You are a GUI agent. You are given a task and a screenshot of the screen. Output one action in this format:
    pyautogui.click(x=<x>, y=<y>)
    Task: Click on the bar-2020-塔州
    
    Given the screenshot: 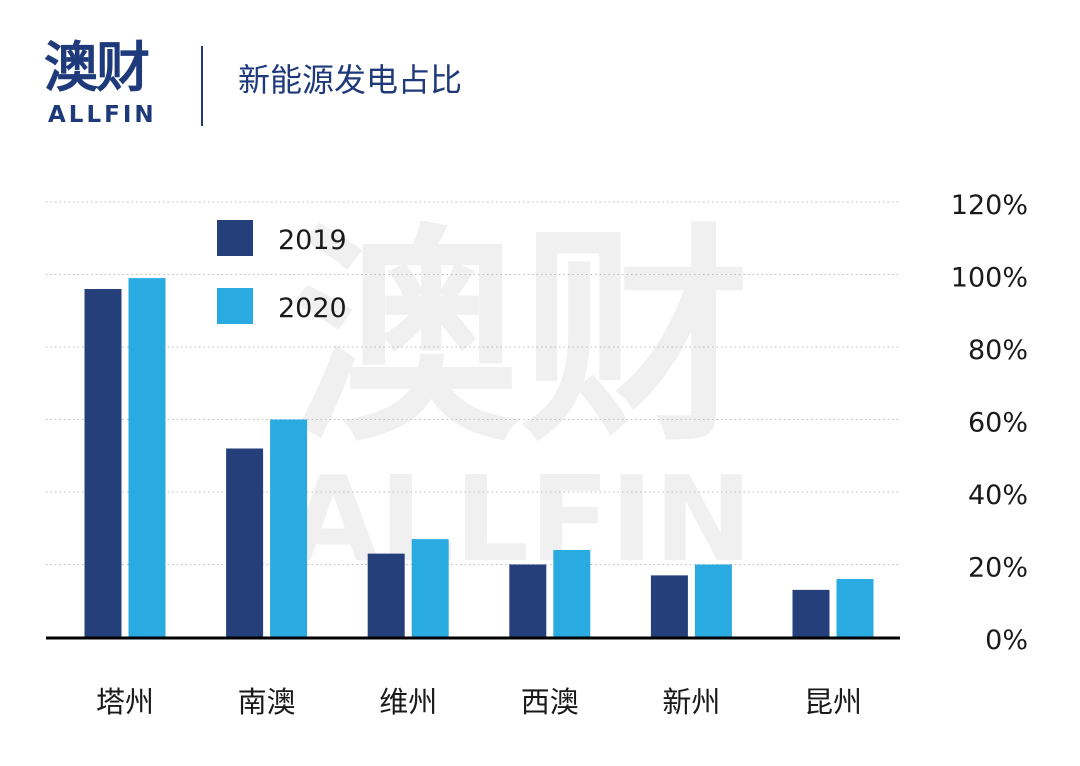 What is the action you would take?
    pyautogui.click(x=147, y=457)
    